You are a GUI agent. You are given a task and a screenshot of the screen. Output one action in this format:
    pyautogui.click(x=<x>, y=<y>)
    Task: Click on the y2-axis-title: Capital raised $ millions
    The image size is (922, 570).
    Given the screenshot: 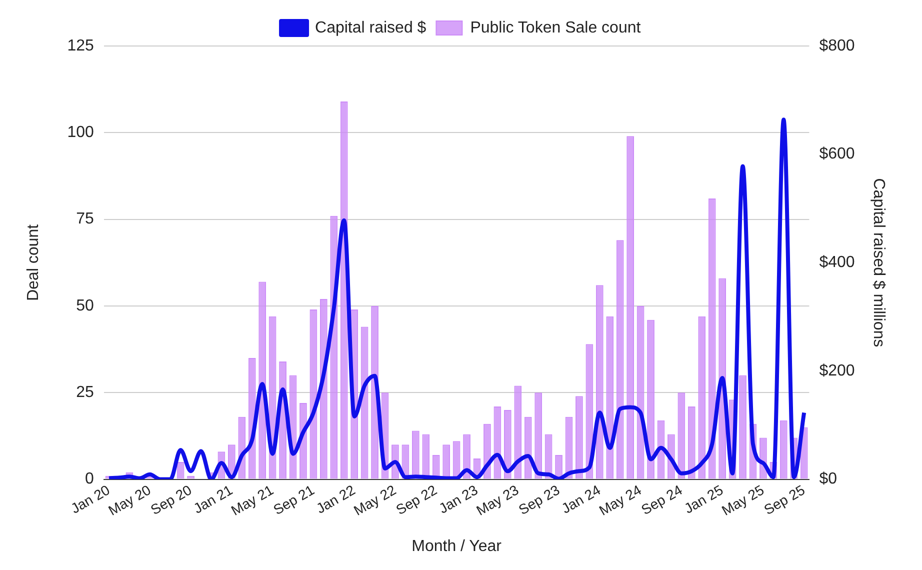 What is the action you would take?
    pyautogui.click(x=878, y=263)
    